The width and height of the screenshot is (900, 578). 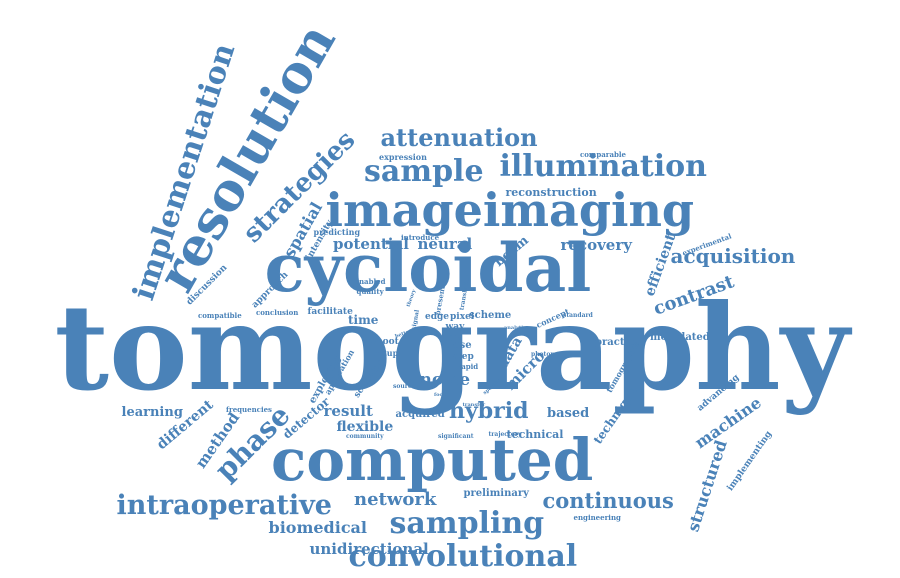 What do you see at coordinates (403, 157) in the screenshot?
I see `word-expression: expression` at bounding box center [403, 157].